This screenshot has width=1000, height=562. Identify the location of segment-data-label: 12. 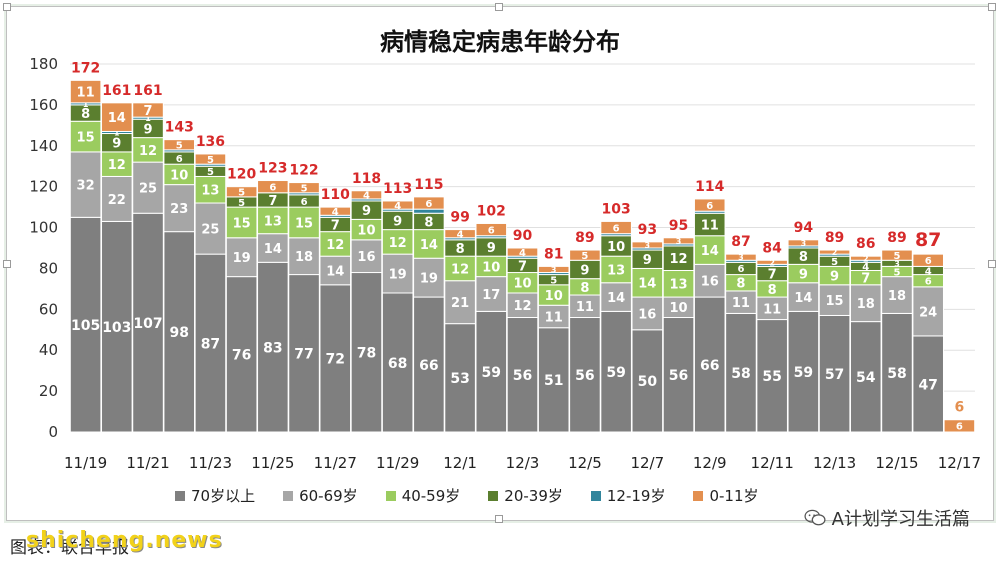
(117, 165).